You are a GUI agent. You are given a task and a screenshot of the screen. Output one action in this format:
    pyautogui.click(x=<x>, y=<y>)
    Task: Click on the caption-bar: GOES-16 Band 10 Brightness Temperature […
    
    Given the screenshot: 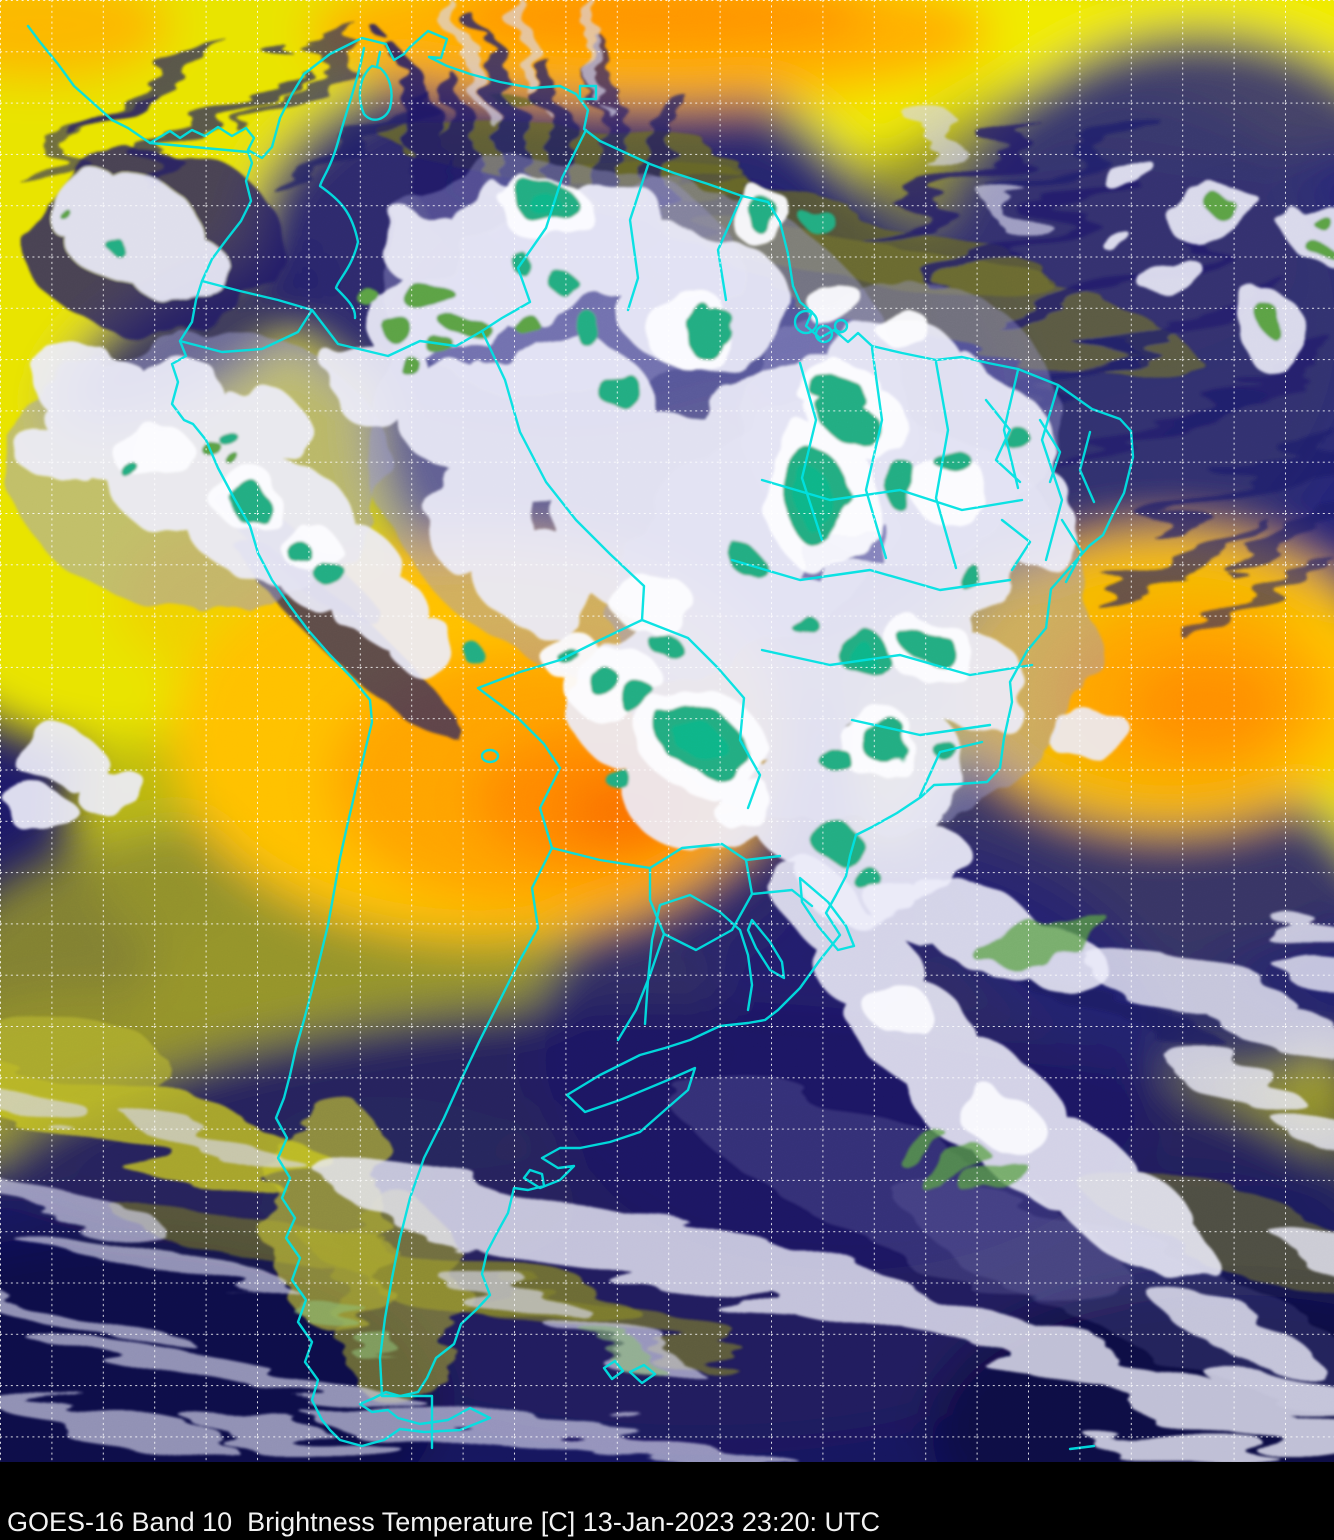 What is the action you would take?
    pyautogui.click(x=667, y=1501)
    